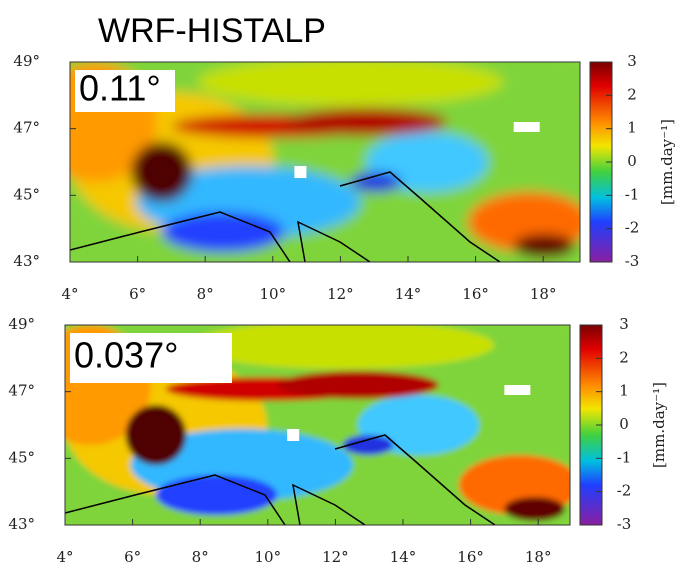 This screenshot has height=571, width=679. Describe the element at coordinates (126, 355) in the screenshot. I see `resolution-label: 0.037°` at that location.